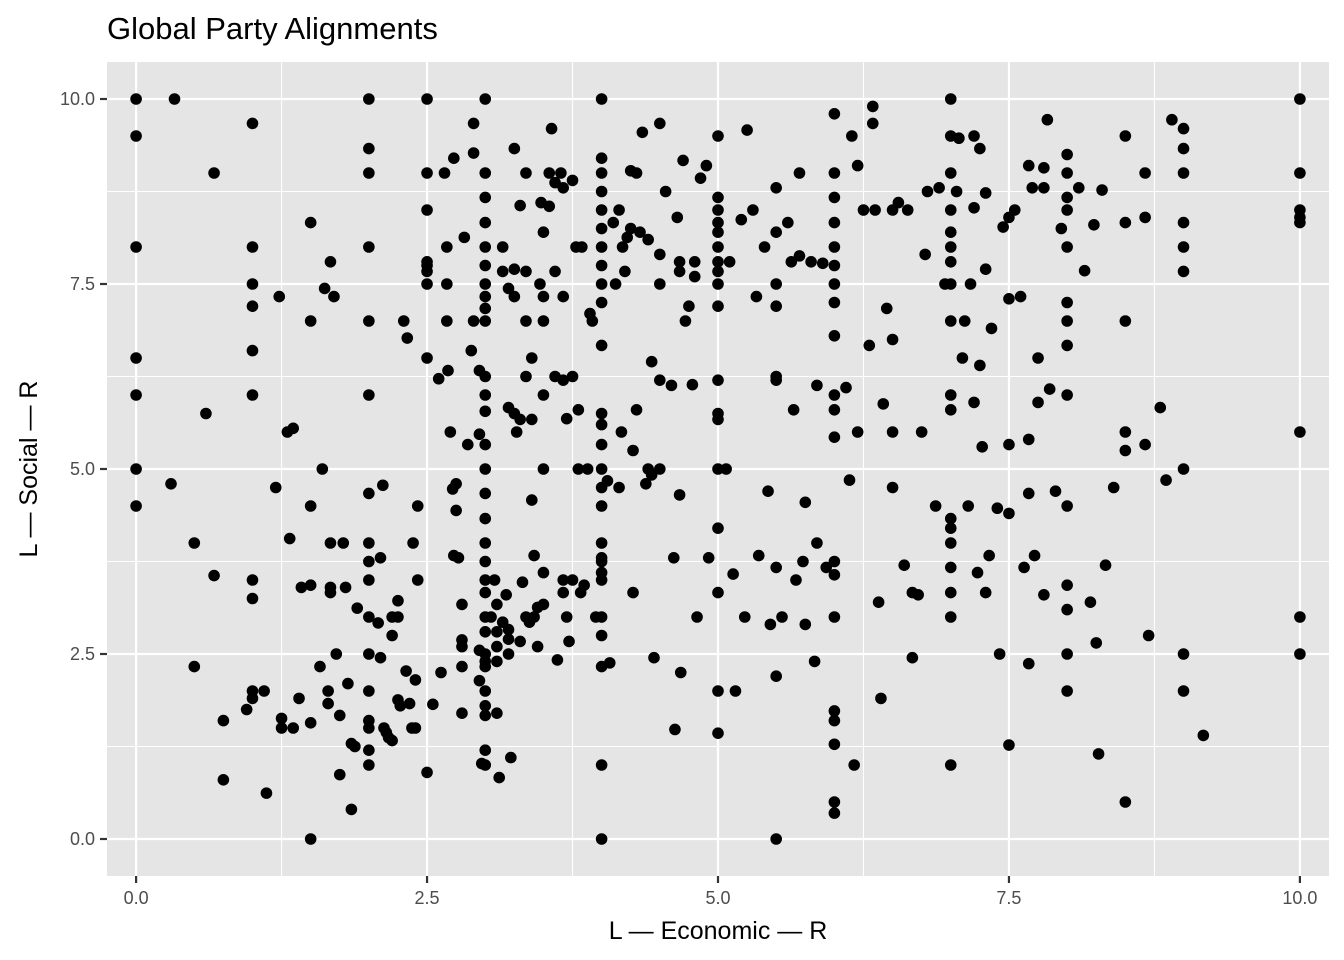  I want to click on y-tick-label-2: 5.0, so click(82, 469).